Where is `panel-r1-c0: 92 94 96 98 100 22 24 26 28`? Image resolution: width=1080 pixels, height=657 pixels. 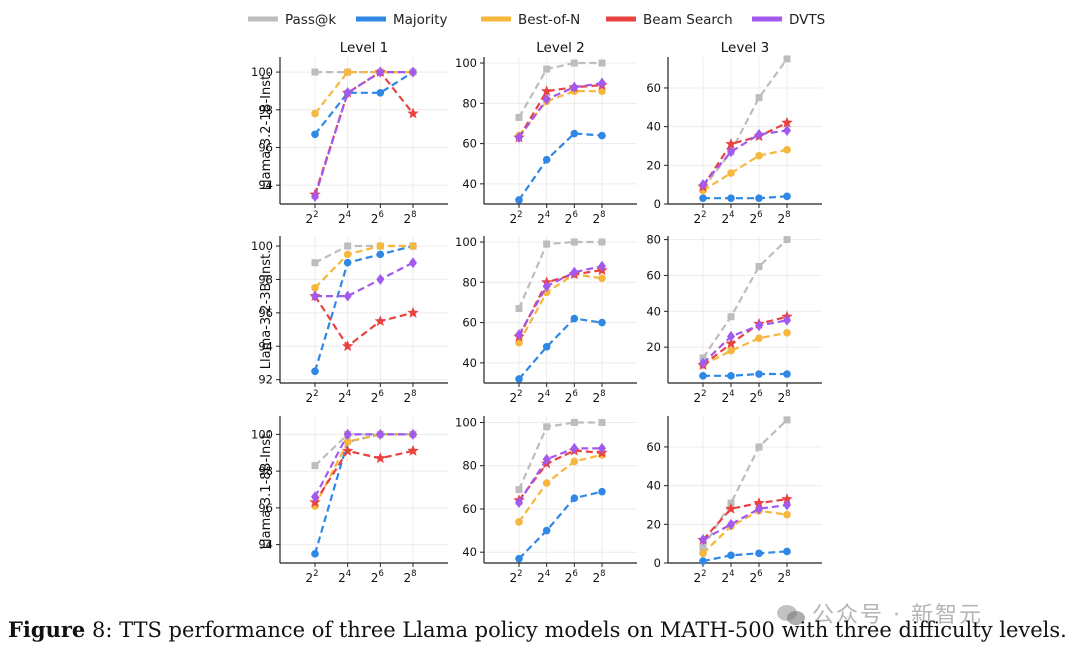
panel-r1-c0: 92 94 96 98 100 22 24 26 28 is located at coordinates (349, 320).